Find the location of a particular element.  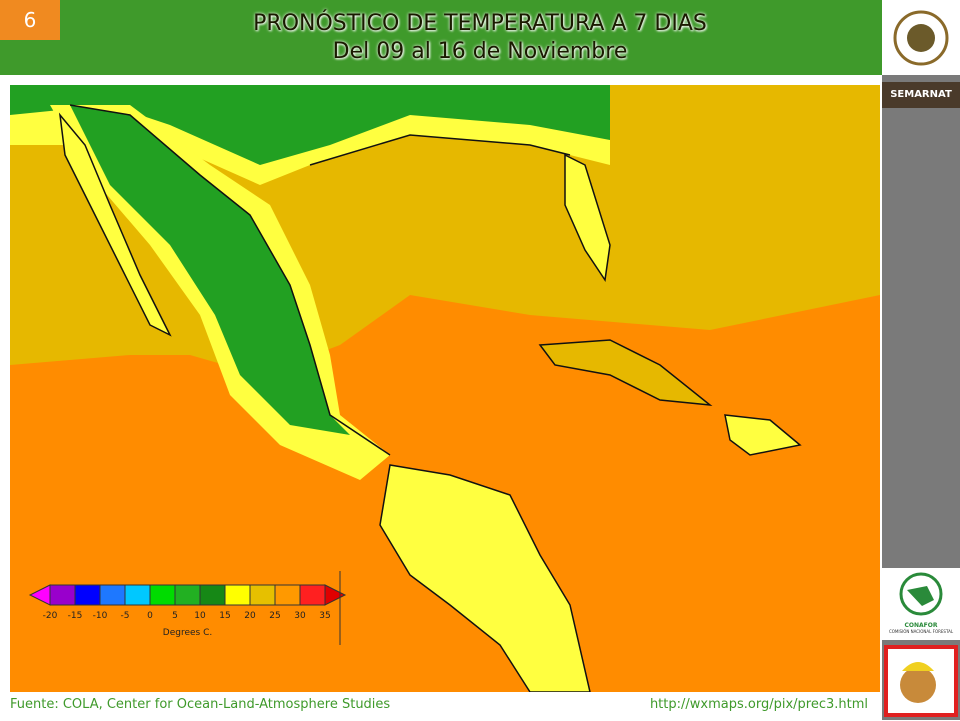

legend-tick-label: 0 is located at coordinates (150, 616).